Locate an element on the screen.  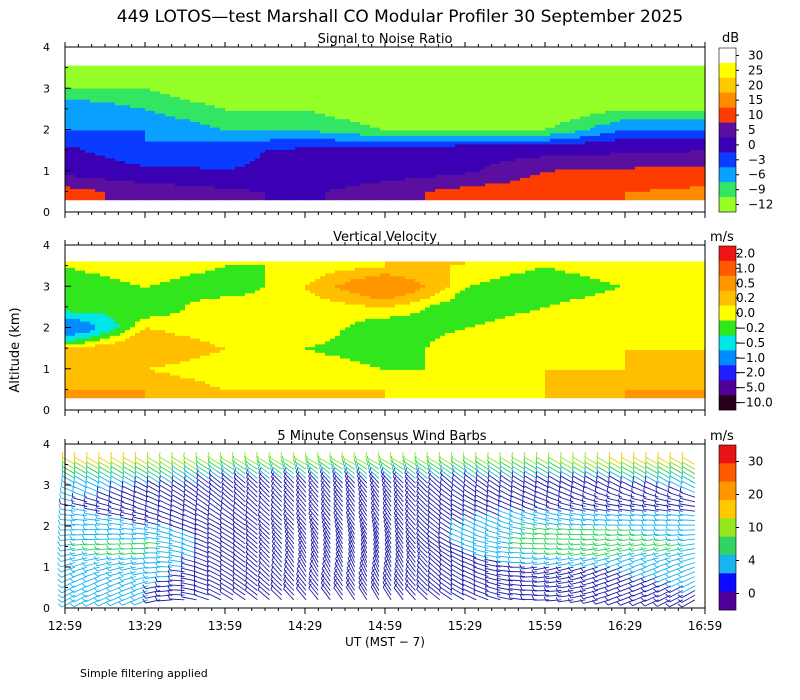
altitude-axis-label: Altitude (km) is located at coordinates (15, 349).